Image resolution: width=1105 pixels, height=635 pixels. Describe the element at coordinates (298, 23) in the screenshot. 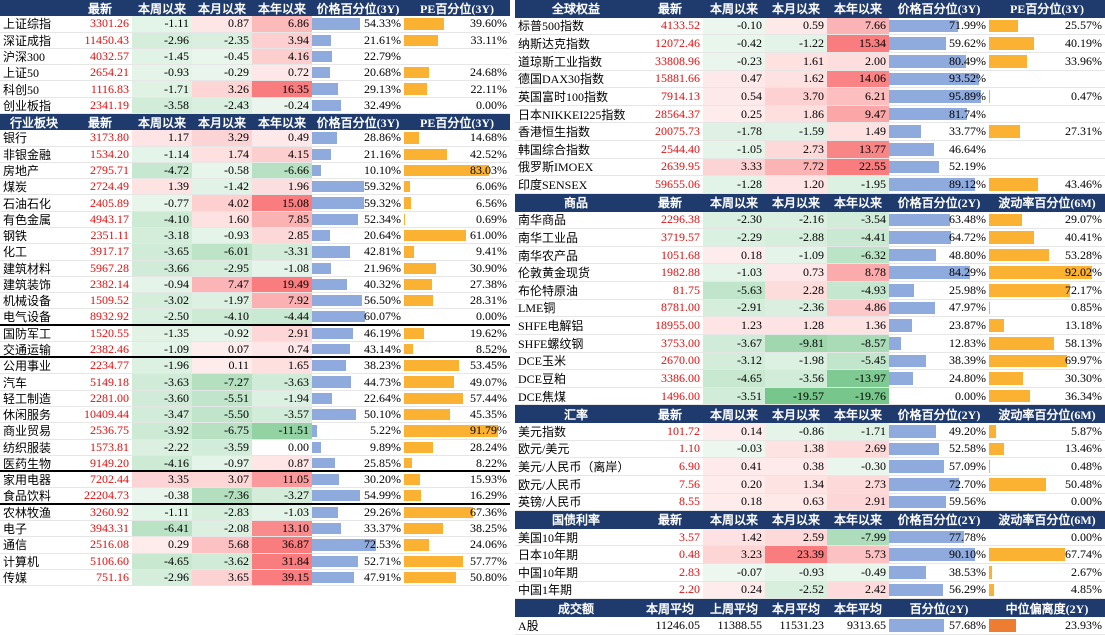

I see `cell-text: 6.86` at that location.